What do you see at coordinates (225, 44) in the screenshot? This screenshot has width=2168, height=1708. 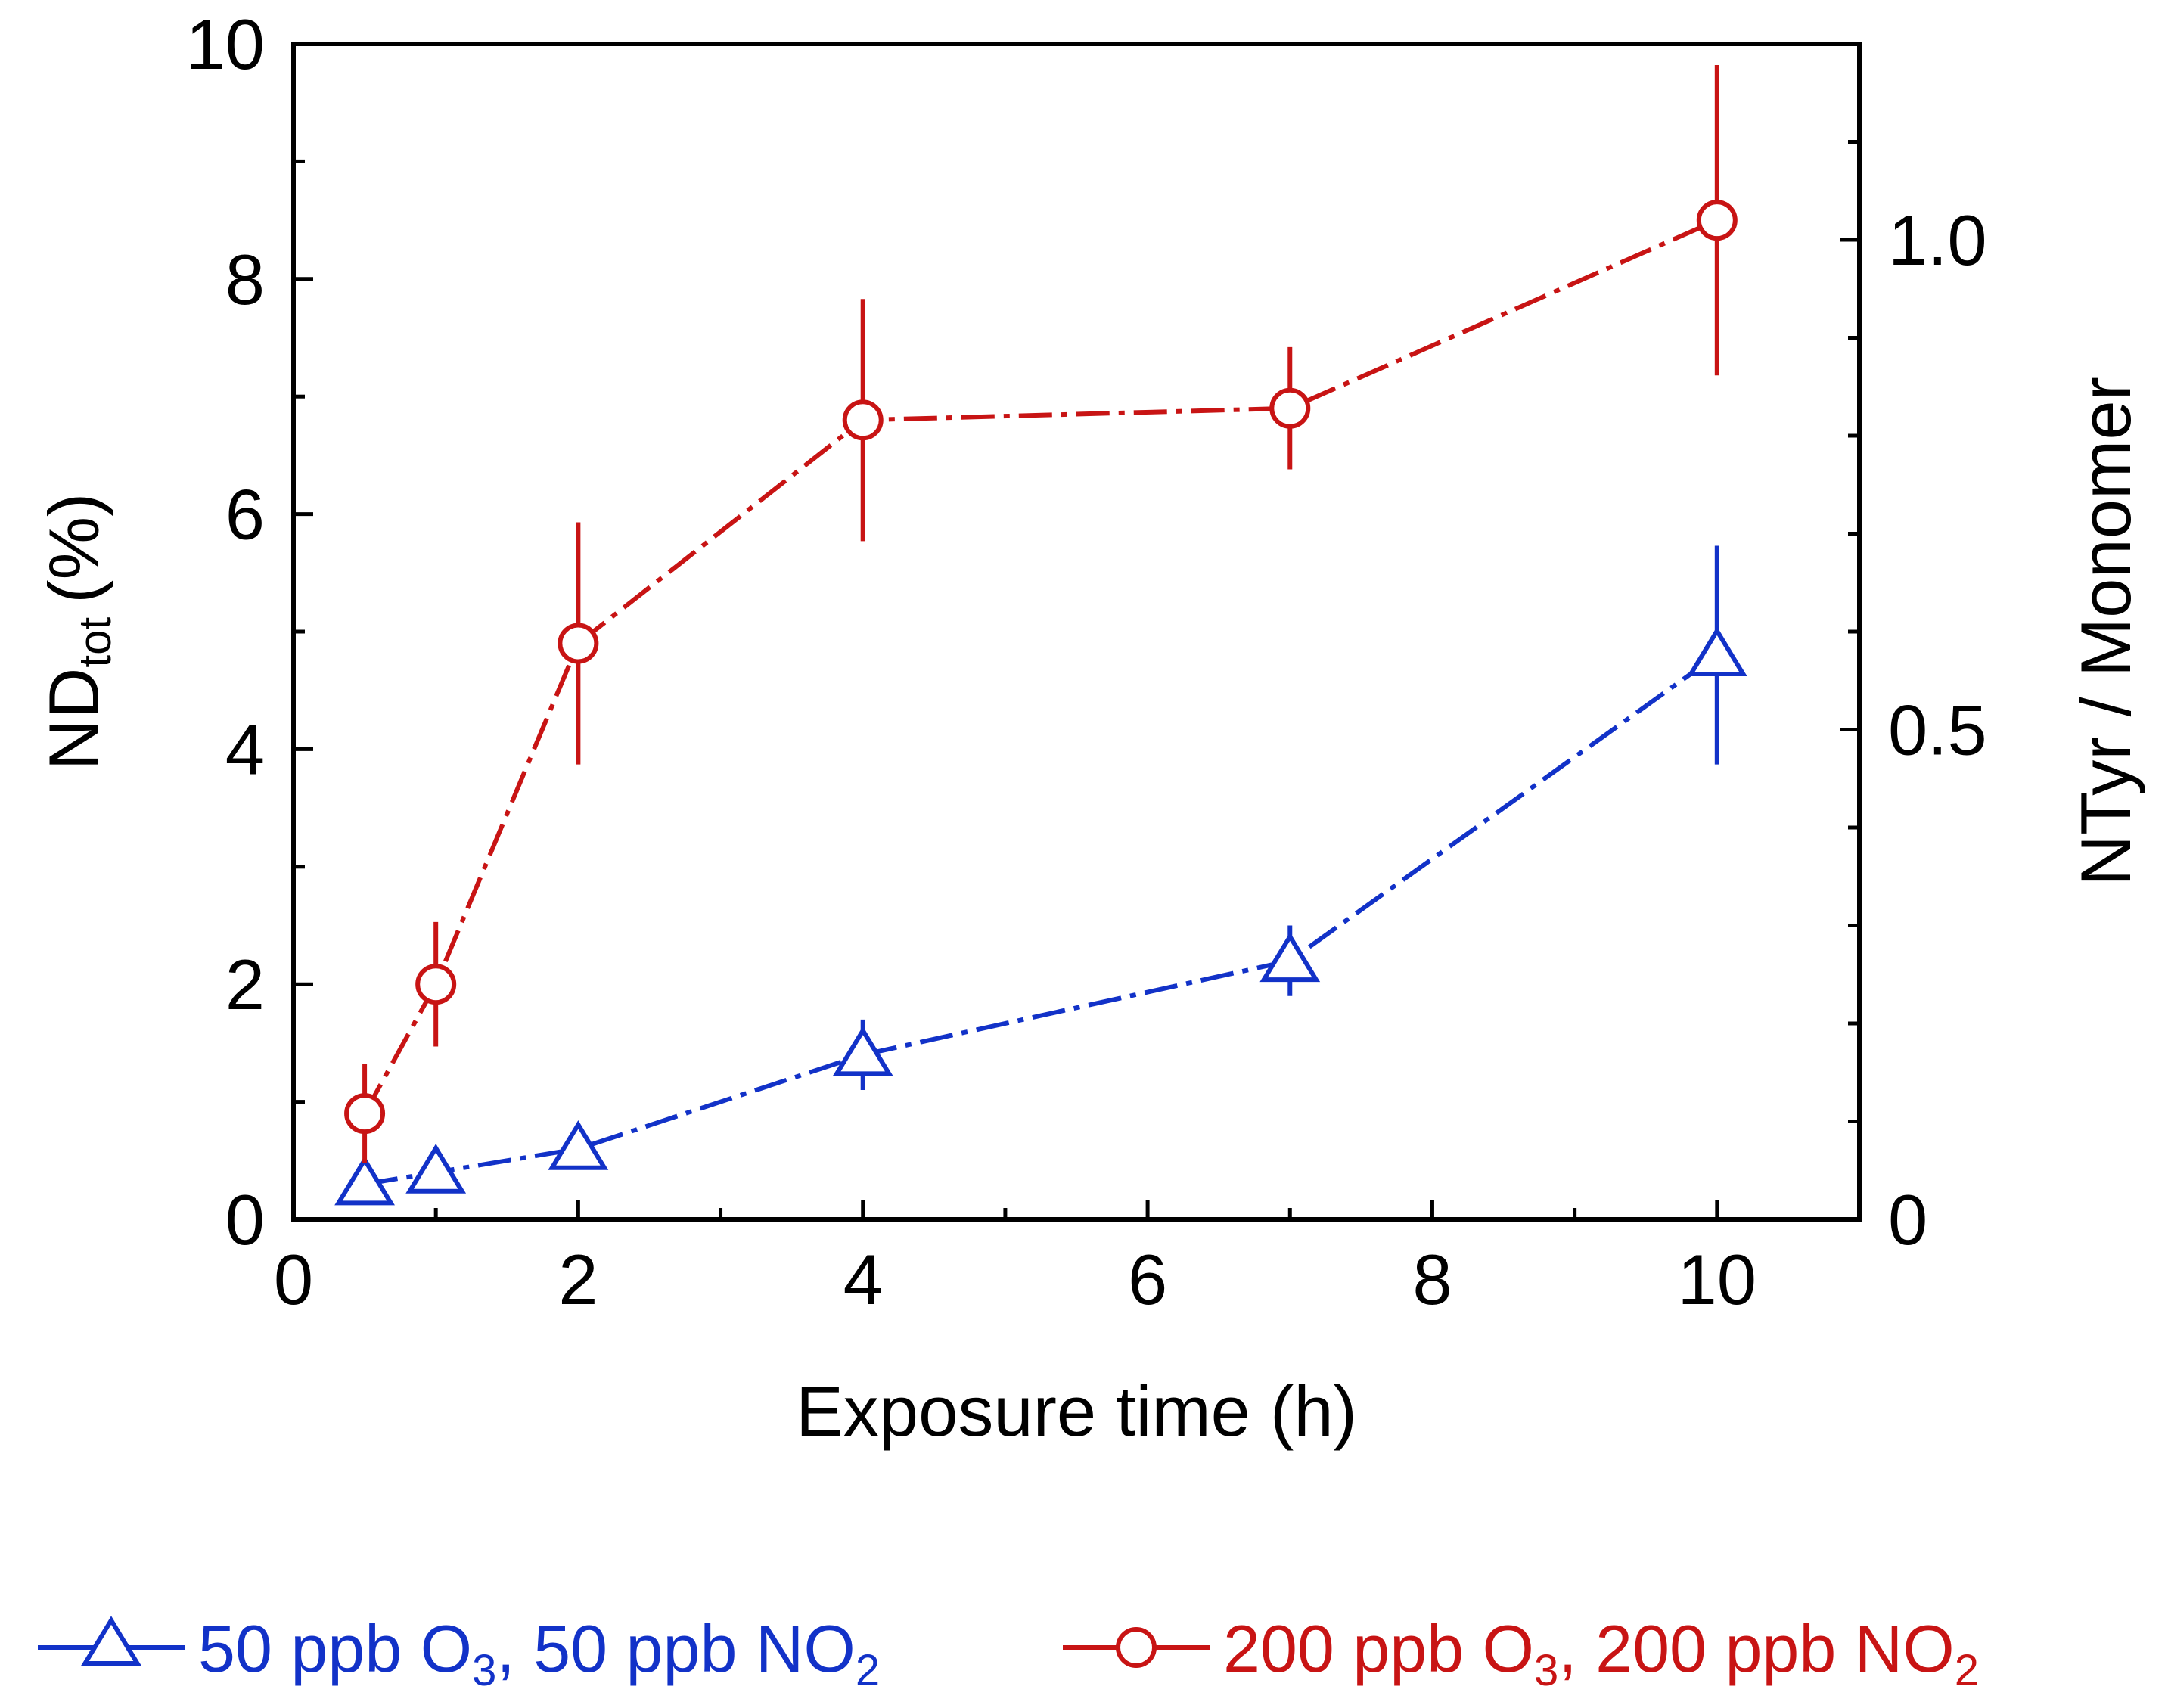 I see `y-tick-label: 10` at bounding box center [225, 44].